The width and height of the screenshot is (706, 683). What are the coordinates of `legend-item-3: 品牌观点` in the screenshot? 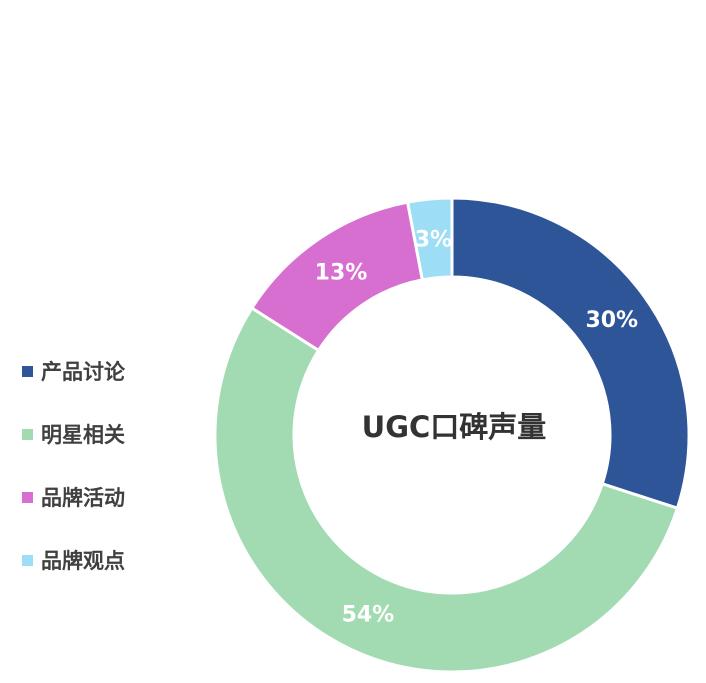 It's located at (73, 560).